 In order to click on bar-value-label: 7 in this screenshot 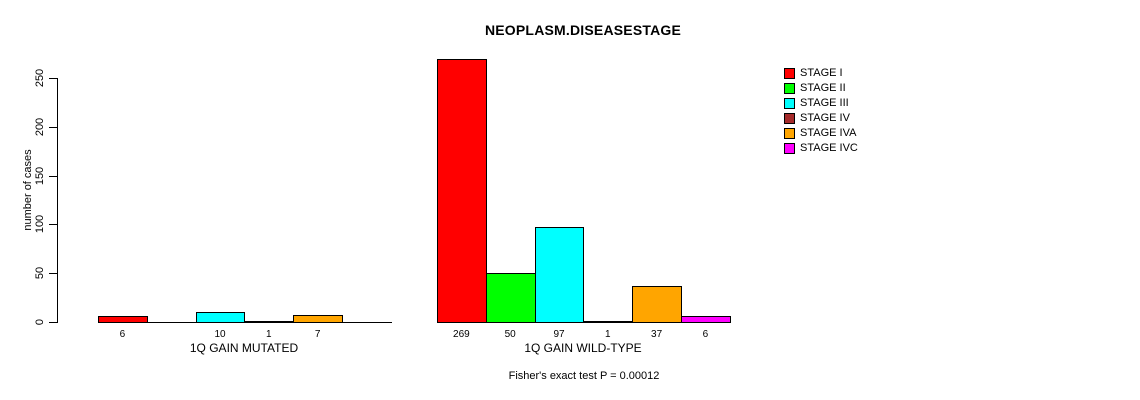, I will do `click(317, 334)`.